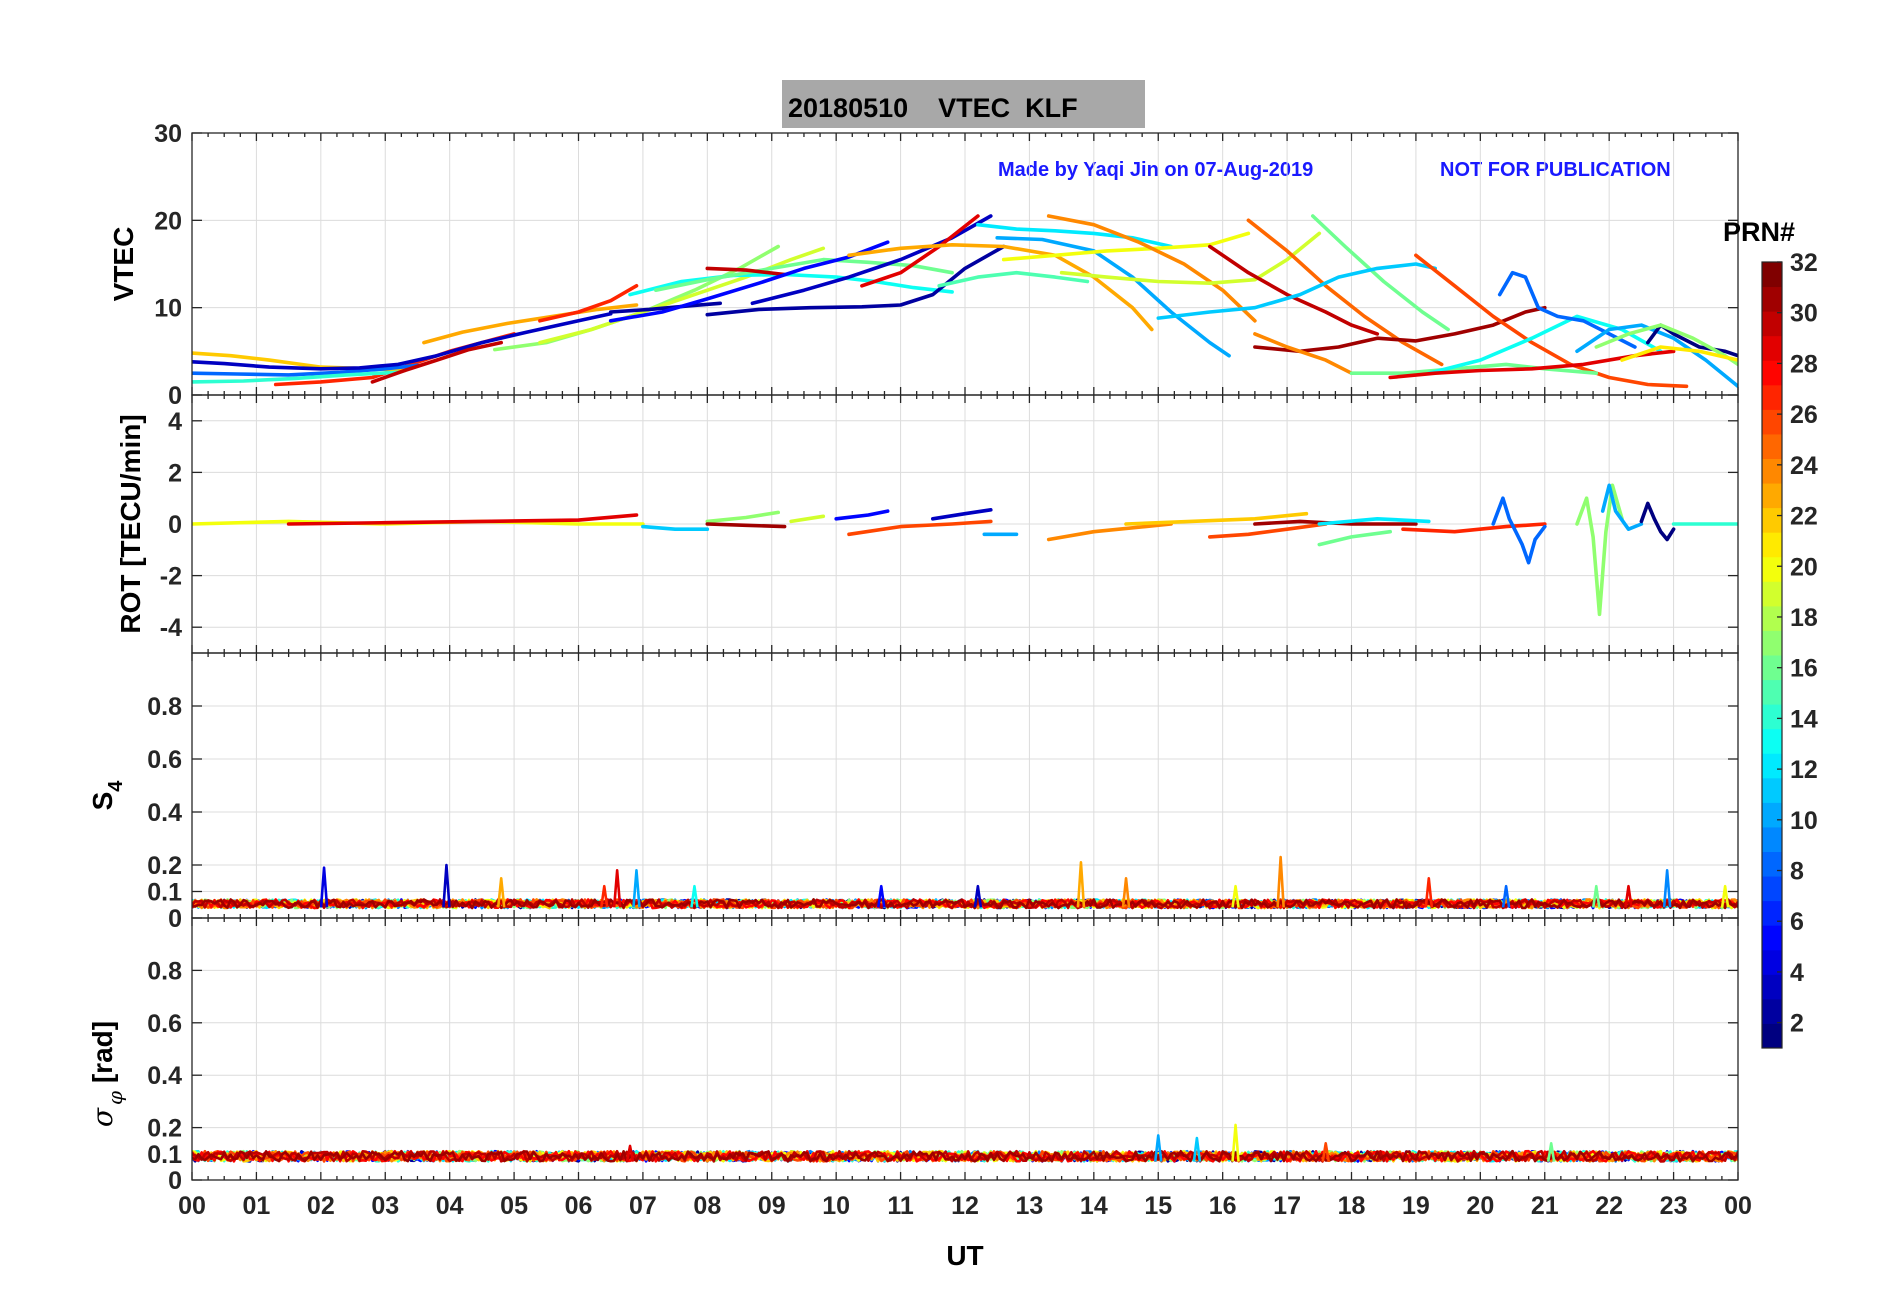  What do you see at coordinates (1759, 232) in the screenshot?
I see `colorbar-label: PRN#` at bounding box center [1759, 232].